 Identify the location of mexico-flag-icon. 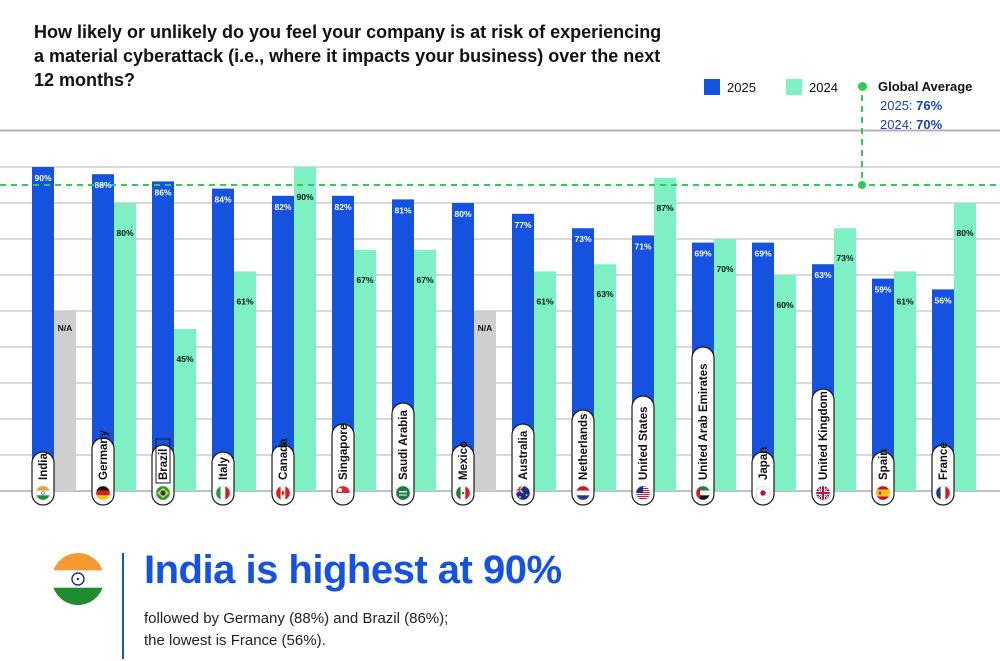
(463, 493).